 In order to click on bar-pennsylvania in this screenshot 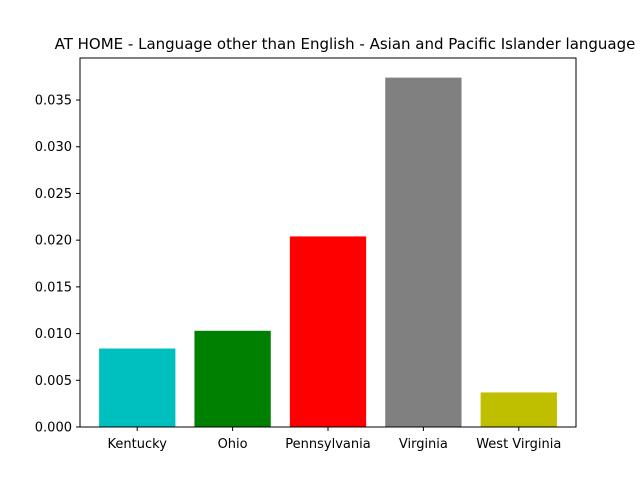, I will do `click(328, 331)`.